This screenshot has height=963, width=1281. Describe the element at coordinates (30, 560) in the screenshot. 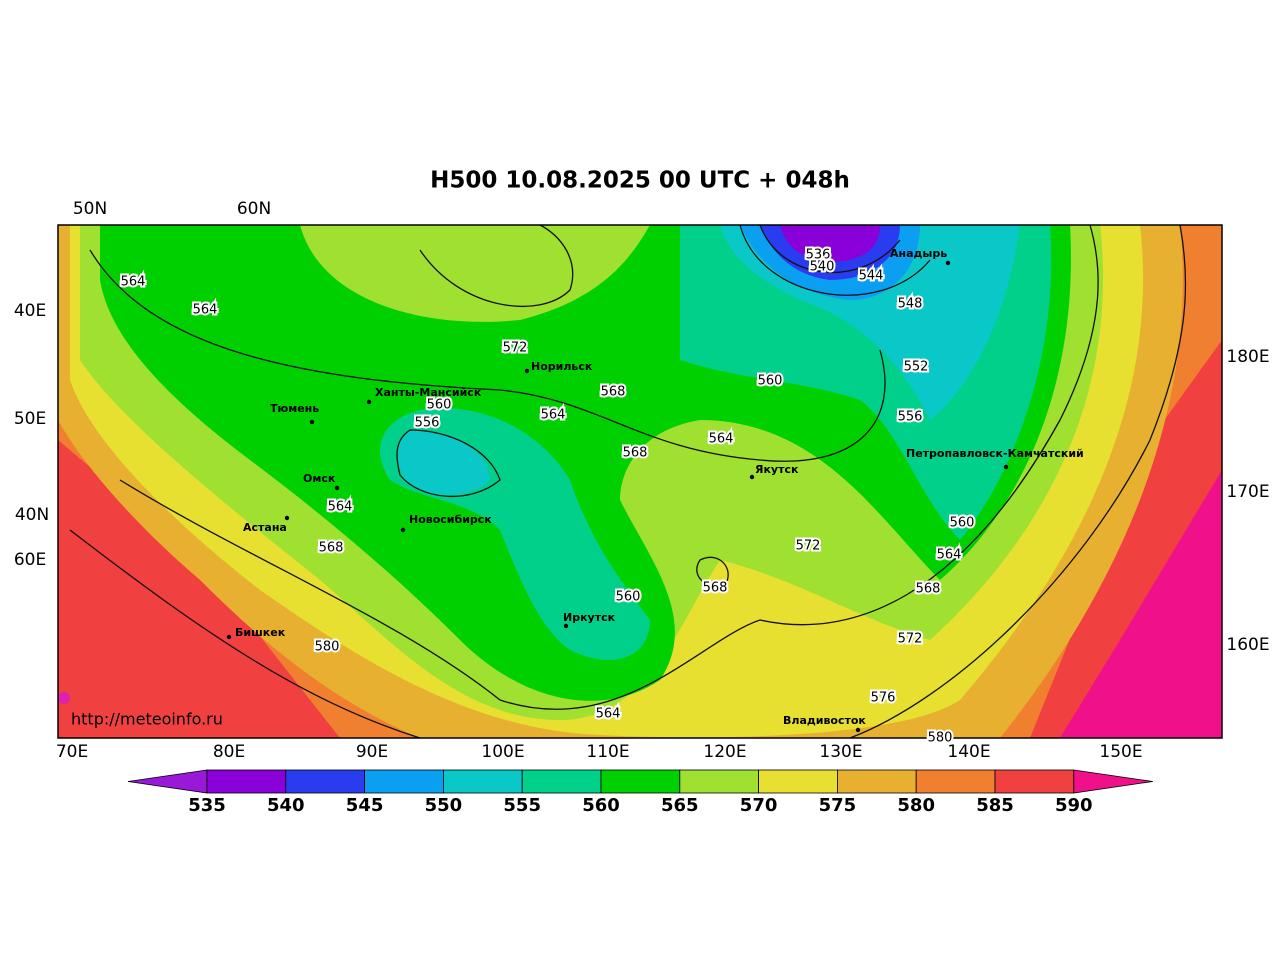

I see `edge-label: 60E` at that location.